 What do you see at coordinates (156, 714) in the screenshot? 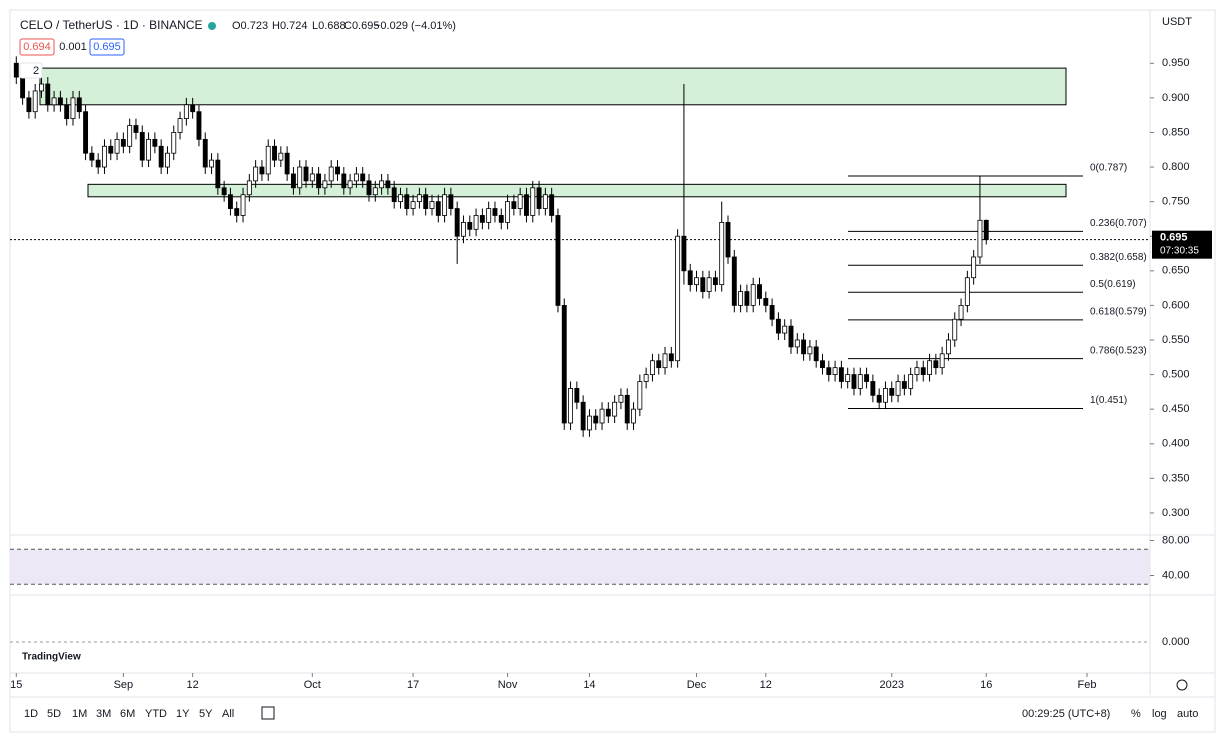
I see `range-button: YTD` at bounding box center [156, 714].